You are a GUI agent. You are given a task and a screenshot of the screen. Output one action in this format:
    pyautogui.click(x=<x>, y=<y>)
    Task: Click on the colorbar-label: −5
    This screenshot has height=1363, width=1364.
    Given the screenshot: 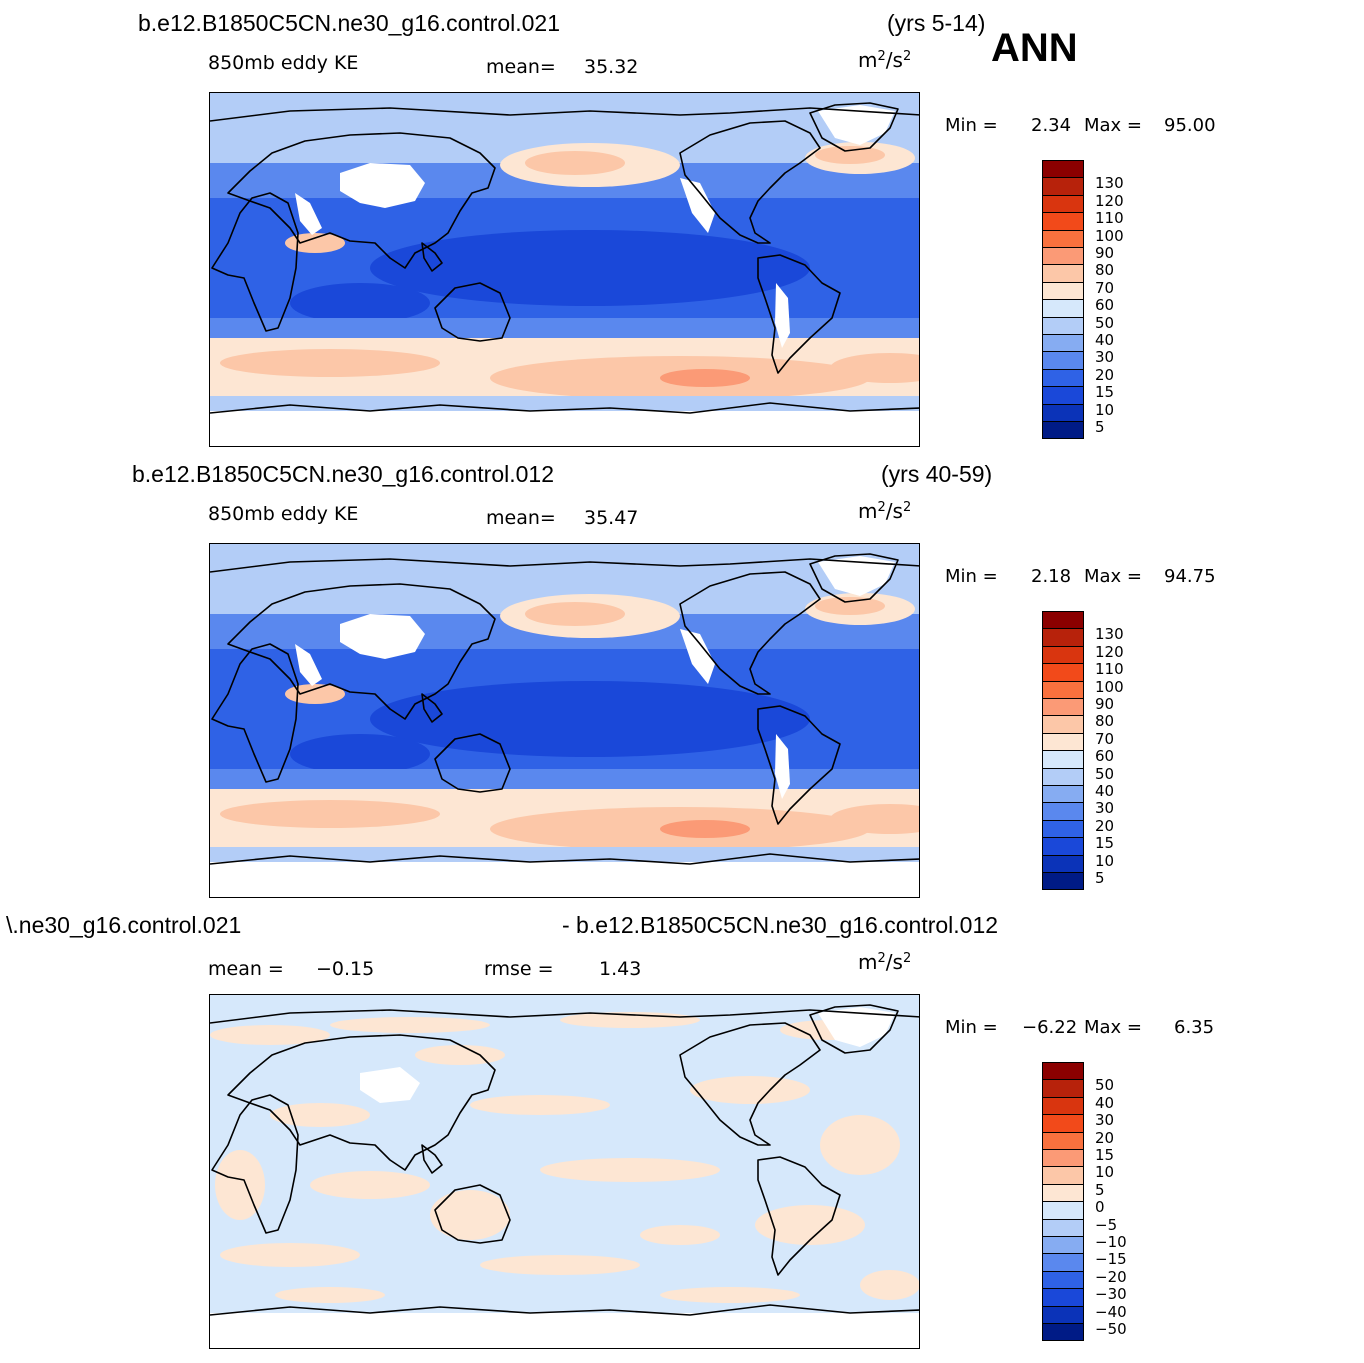 What is the action you would take?
    pyautogui.click(x=1106, y=1224)
    